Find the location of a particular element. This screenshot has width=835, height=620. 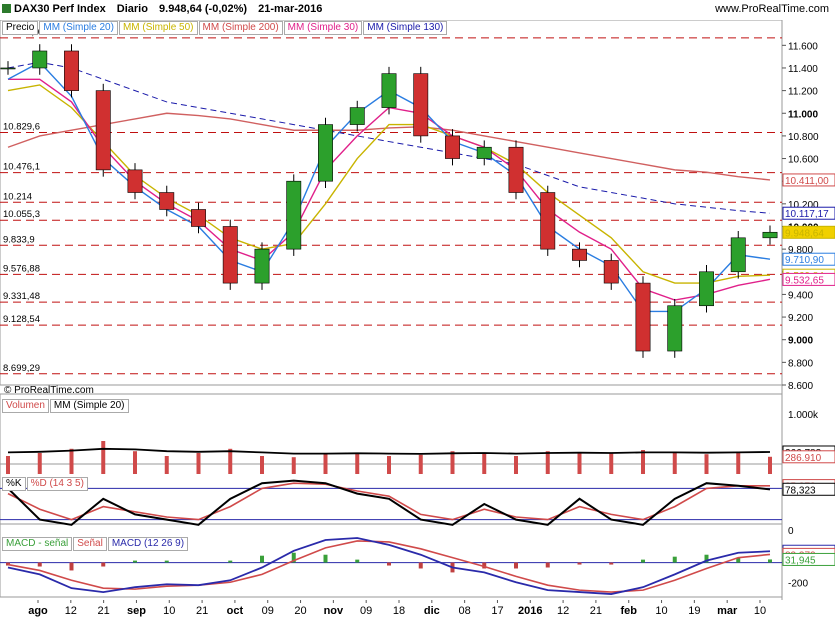

legend-sma200: MM (Simple 200) is located at coordinates (240, 28).